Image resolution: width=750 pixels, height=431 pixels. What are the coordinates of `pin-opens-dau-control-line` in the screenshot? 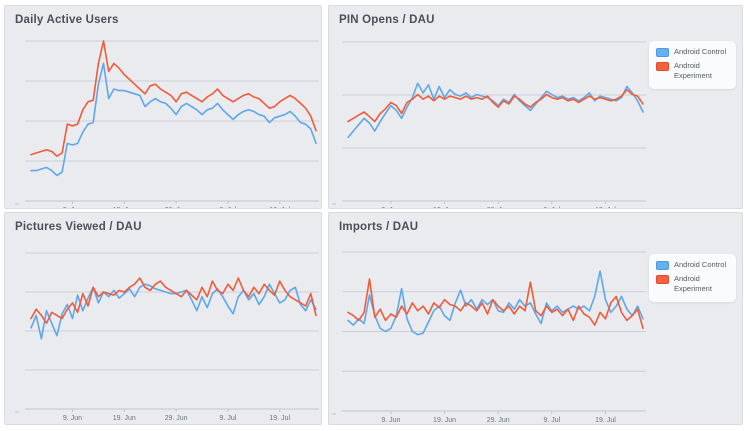 It's located at (495, 110).